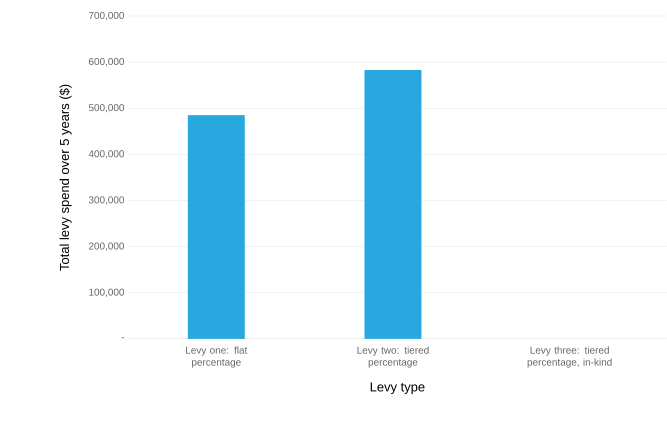  I want to click on y-tick-label: 700,000, so click(106, 16).